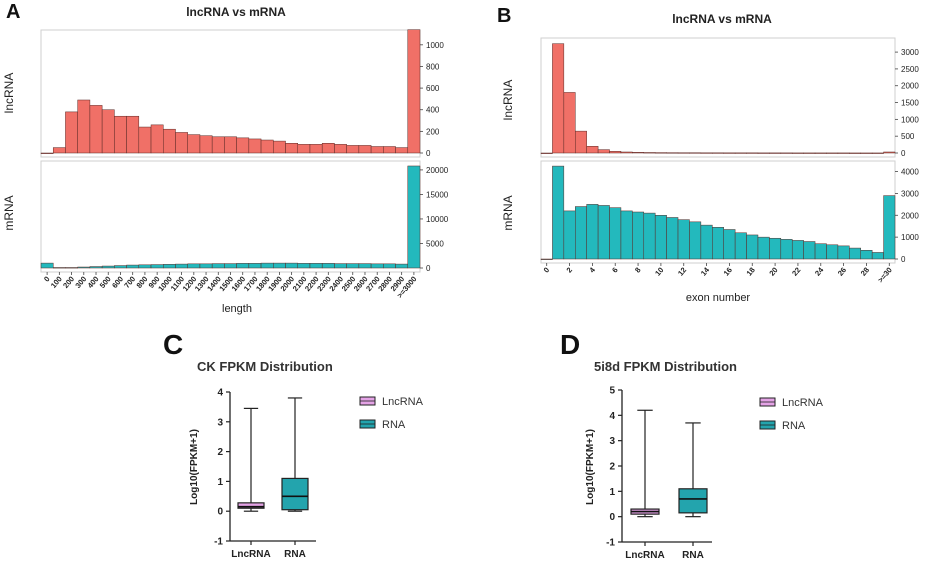 The height and width of the screenshot is (562, 940). Describe the element at coordinates (910, 69) in the screenshot. I see `y-tick-label: 2500` at that location.